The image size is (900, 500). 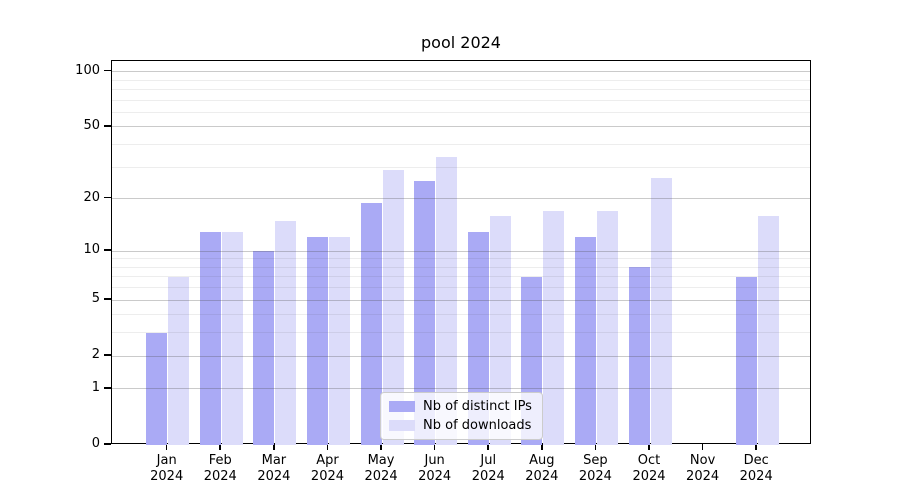 What do you see at coordinates (542, 468) in the screenshot?
I see `x-tick-label-aug: Aug 2024` at bounding box center [542, 468].